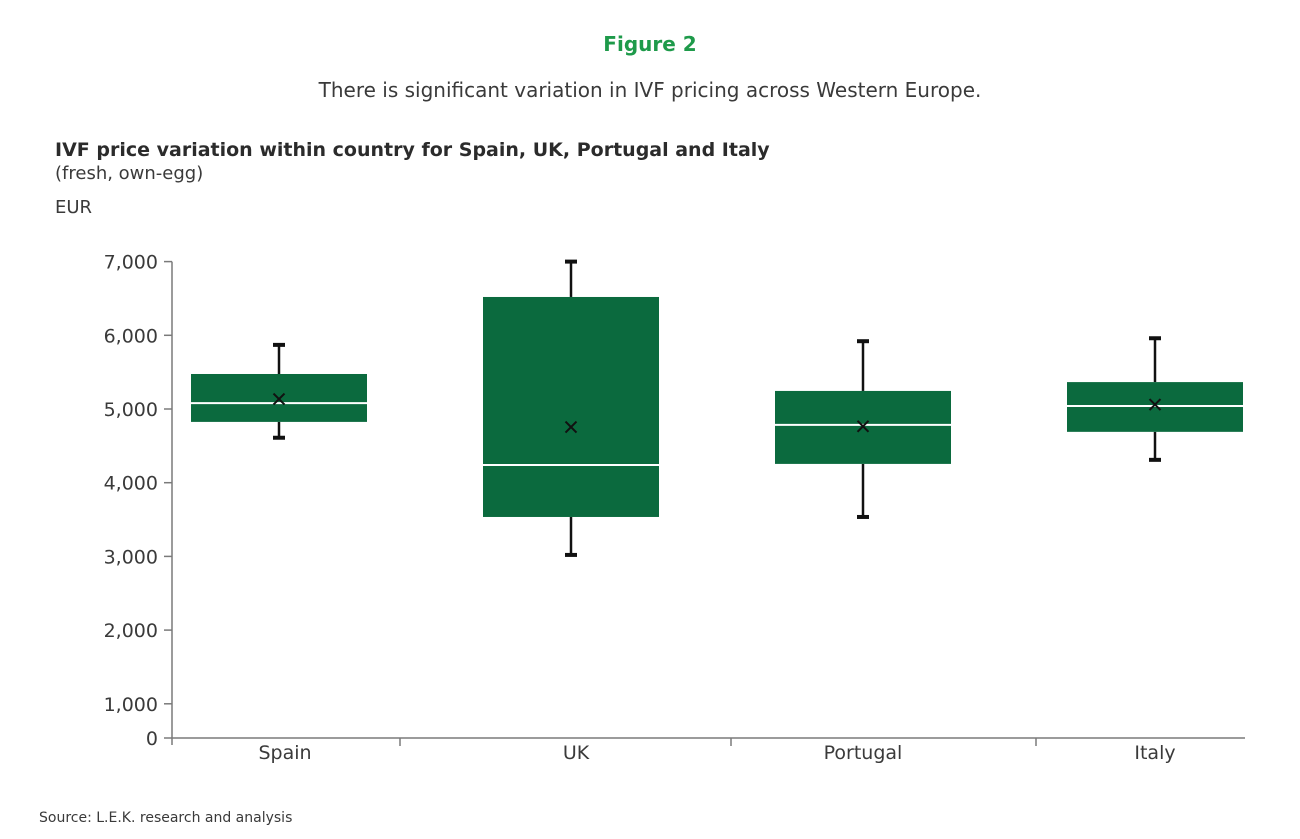 Image resolution: width=1300 pixels, height=839 pixels. I want to click on y-tick-label: 6,000, so click(131, 336).